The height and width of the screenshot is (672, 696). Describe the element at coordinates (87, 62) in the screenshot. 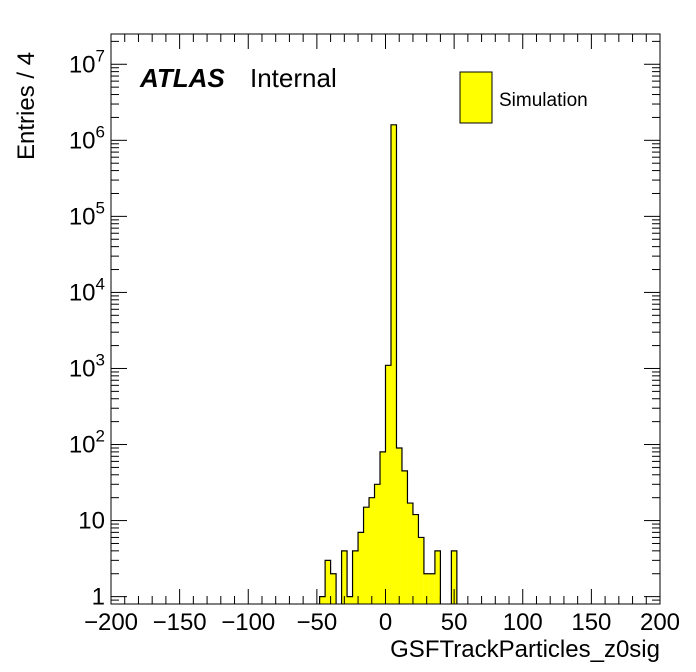

I see `y-tick-label: 10⁷` at that location.